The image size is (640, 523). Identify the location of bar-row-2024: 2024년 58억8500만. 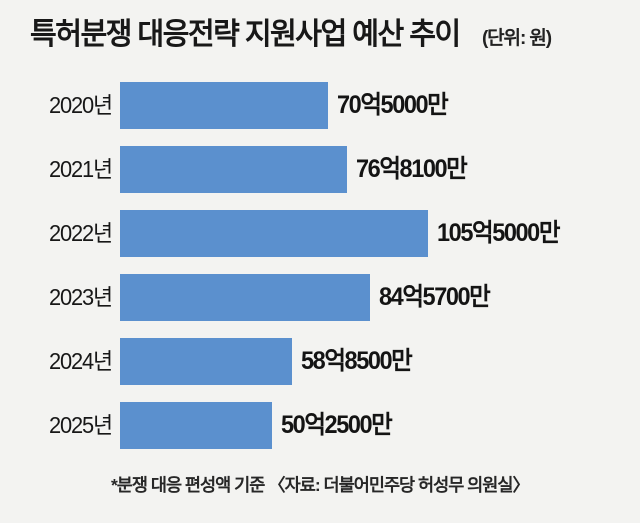
(320, 361).